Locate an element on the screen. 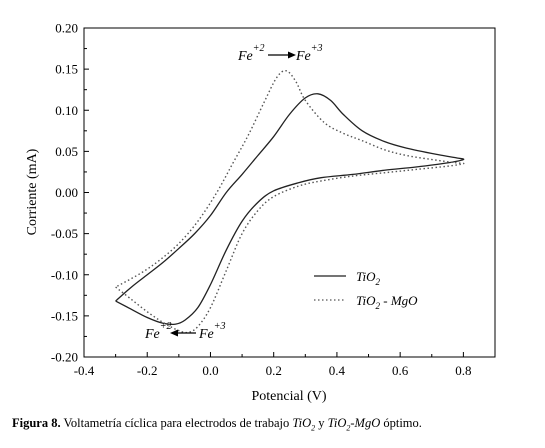 This screenshot has width=545, height=448. caption-material-2-sub: 2 is located at coordinates (348, 428).